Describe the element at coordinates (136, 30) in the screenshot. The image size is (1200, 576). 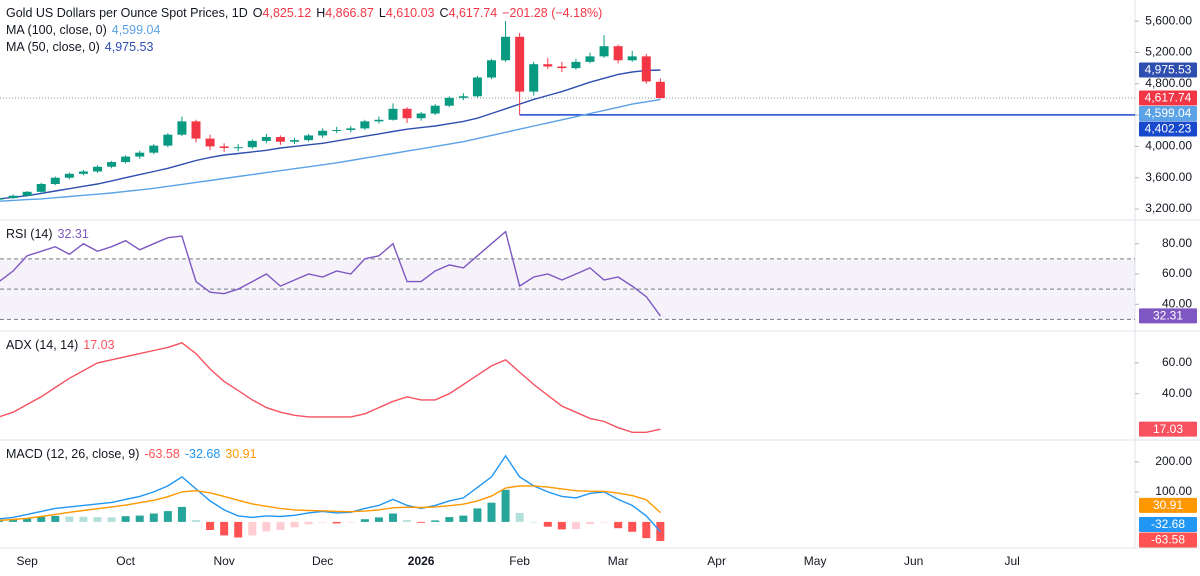
I see `indicator-value: 4,599.04` at that location.